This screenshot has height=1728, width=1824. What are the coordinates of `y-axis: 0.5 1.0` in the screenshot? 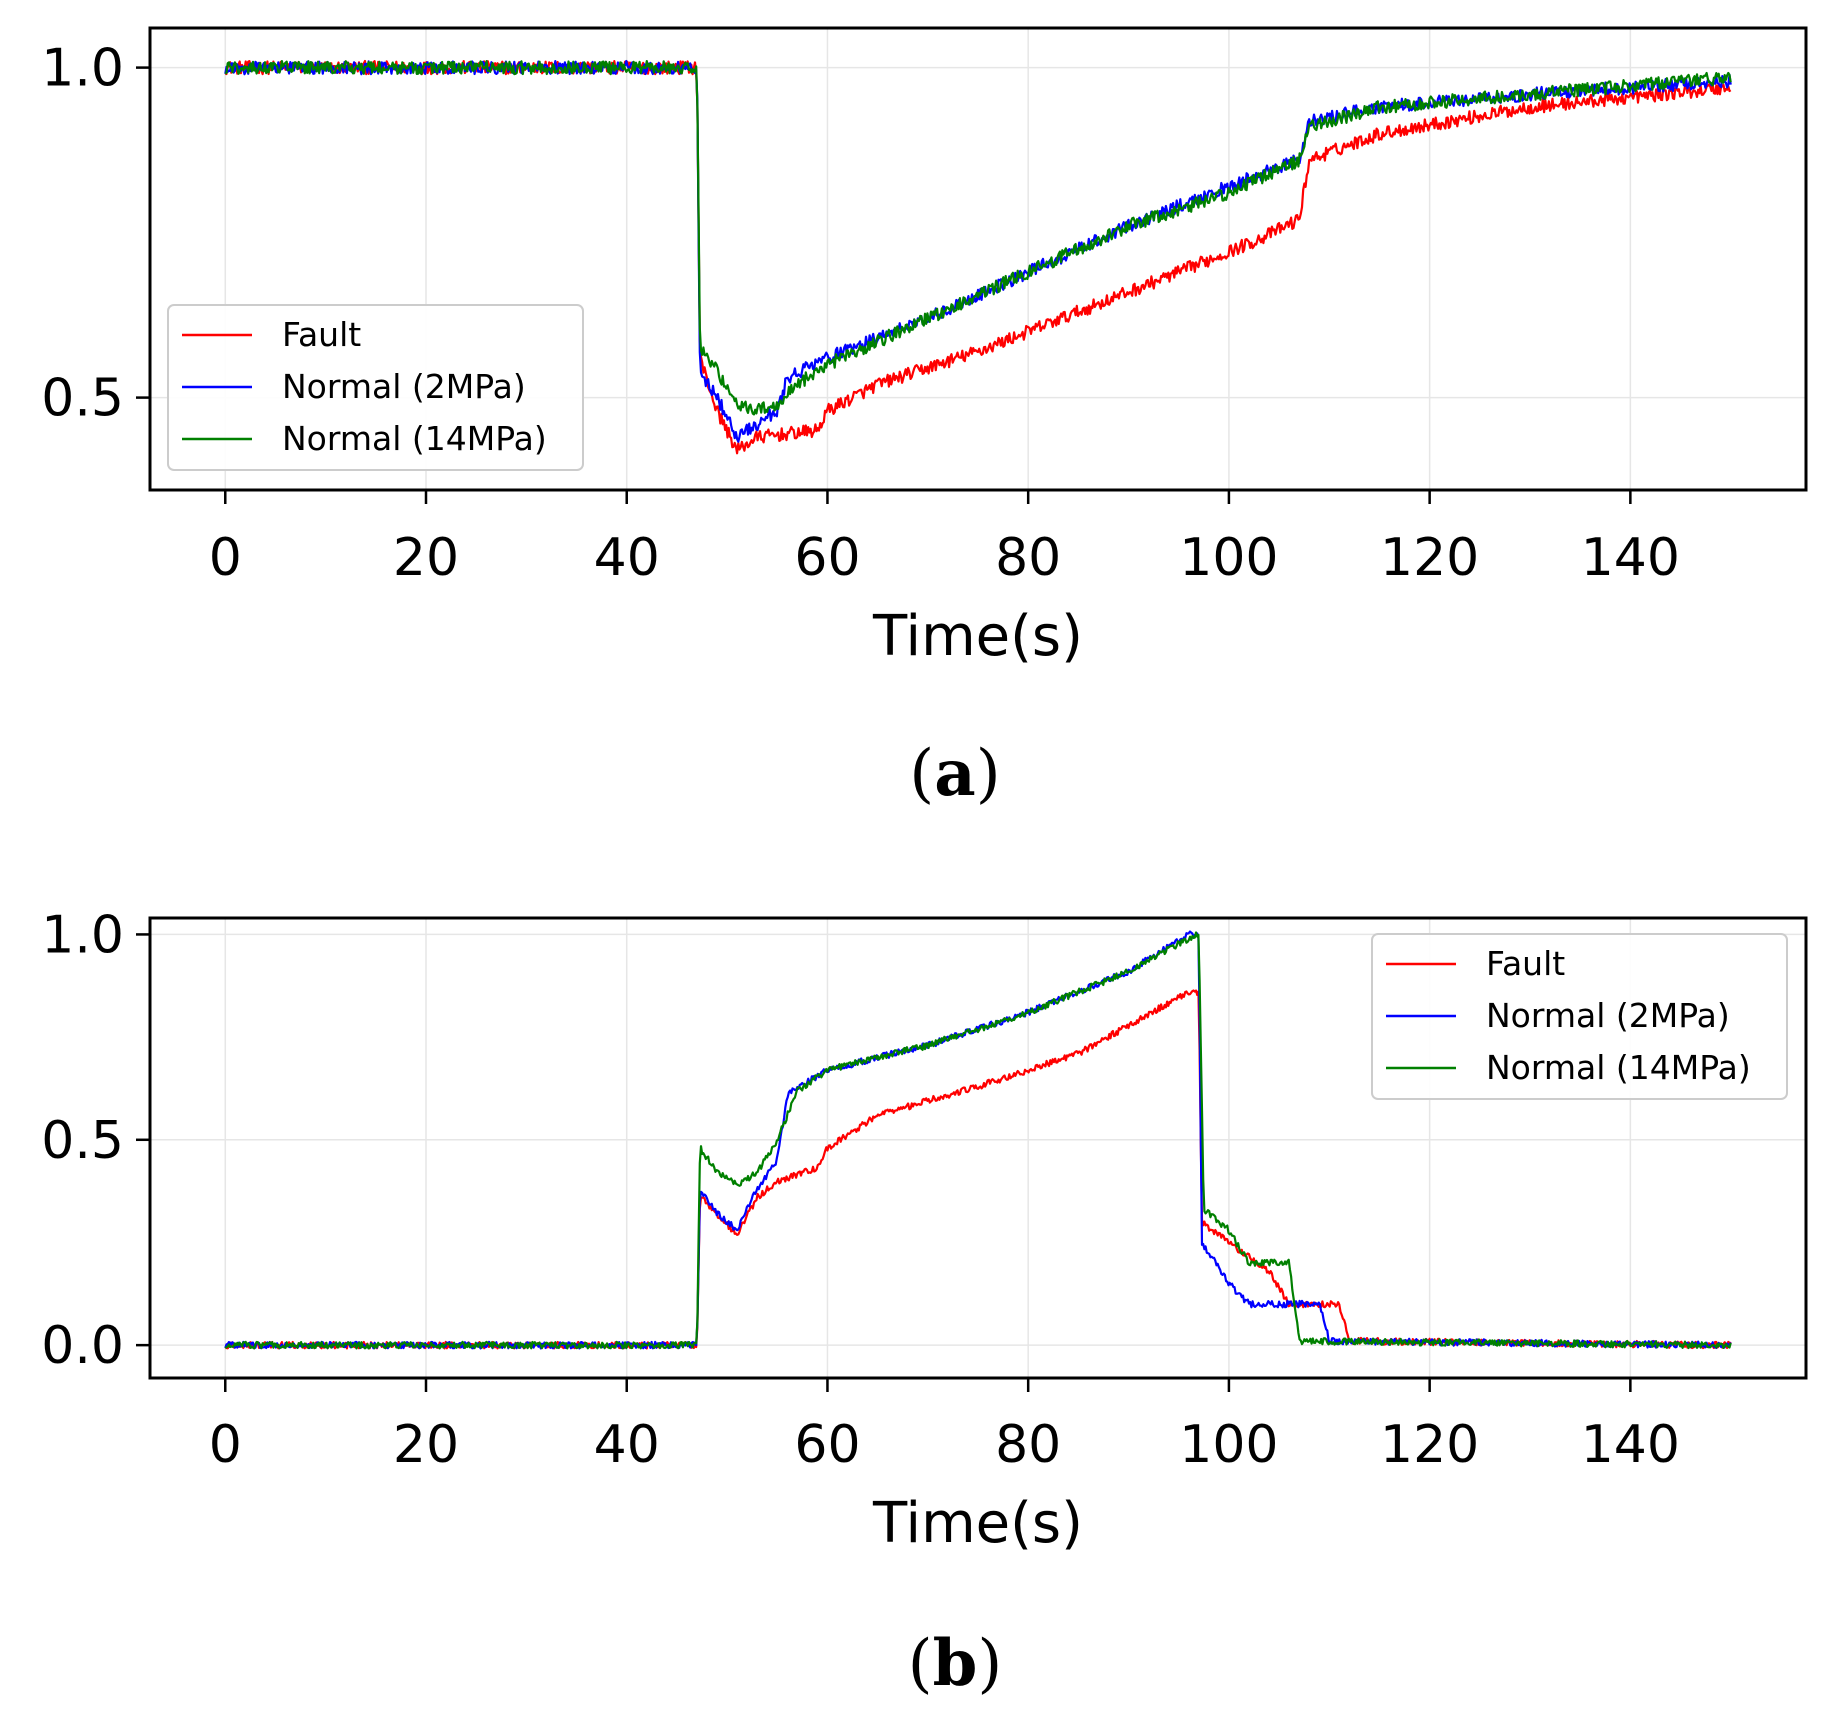 It's located at (95, 234).